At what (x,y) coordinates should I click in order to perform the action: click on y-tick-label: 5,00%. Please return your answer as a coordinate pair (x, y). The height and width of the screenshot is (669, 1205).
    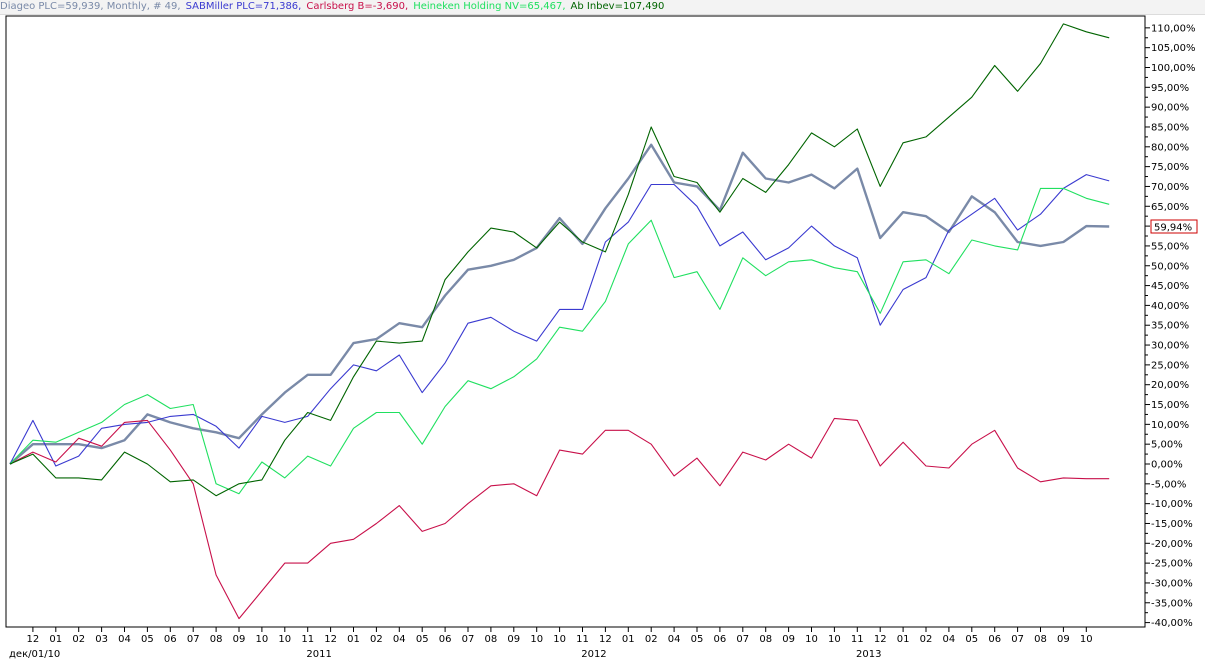
    Looking at the image, I should click on (1167, 445).